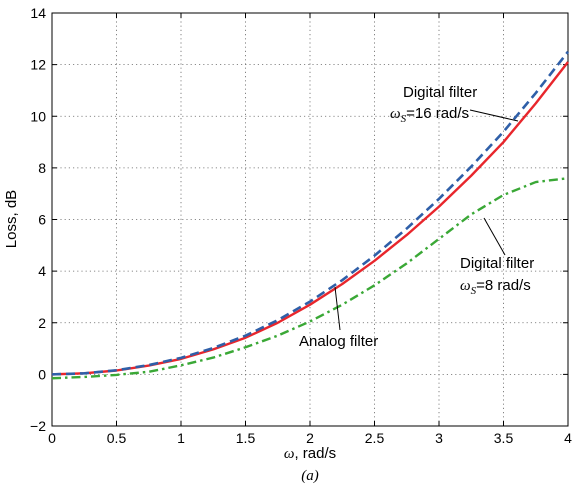 The image size is (575, 486). I want to click on y-tick-label: 6, so click(42, 220).